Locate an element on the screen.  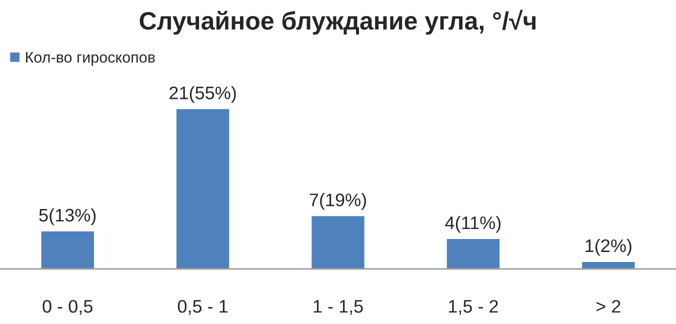
data-label: 7(19%) is located at coordinates (338, 201).